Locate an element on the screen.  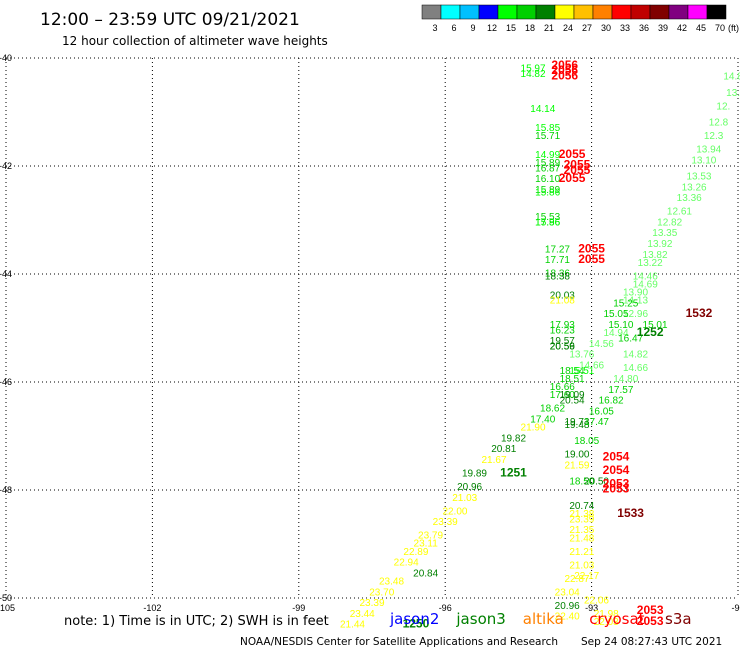
wave-height-value: 22.17 is located at coordinates (586, 576).